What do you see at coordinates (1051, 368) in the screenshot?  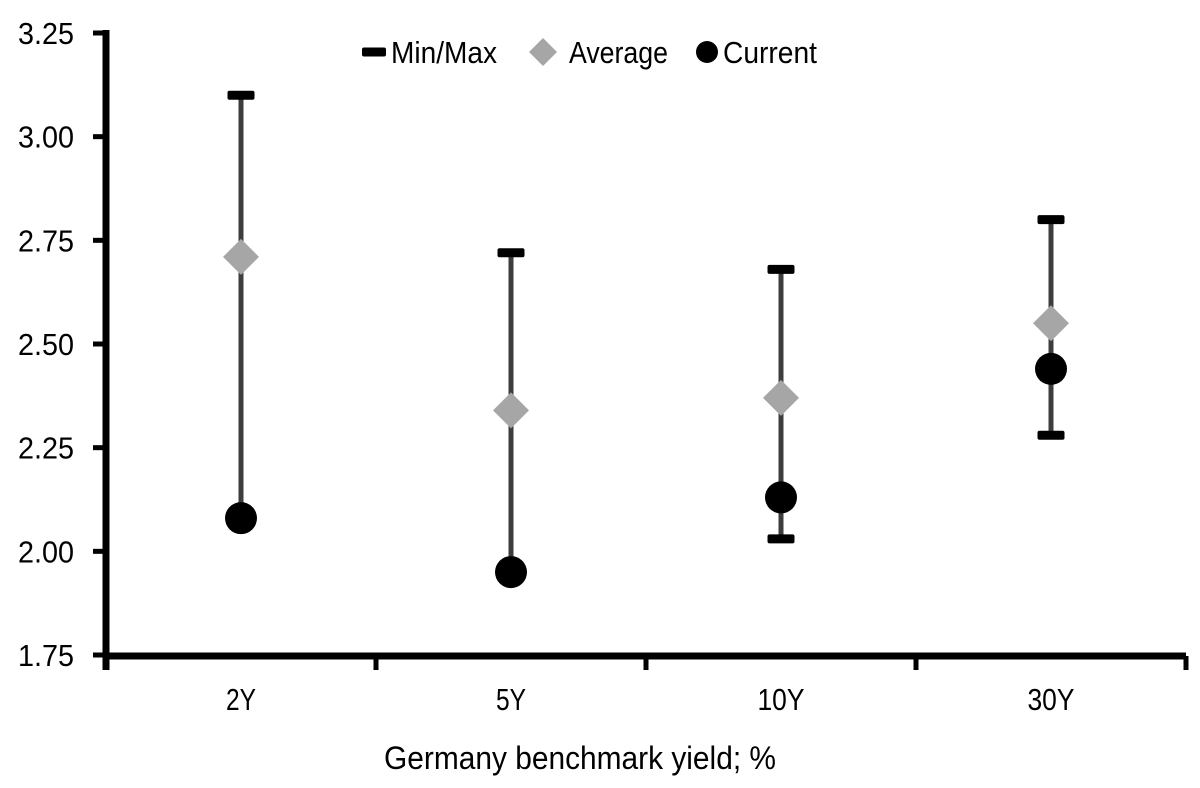 I see `current-dot-30Y` at bounding box center [1051, 368].